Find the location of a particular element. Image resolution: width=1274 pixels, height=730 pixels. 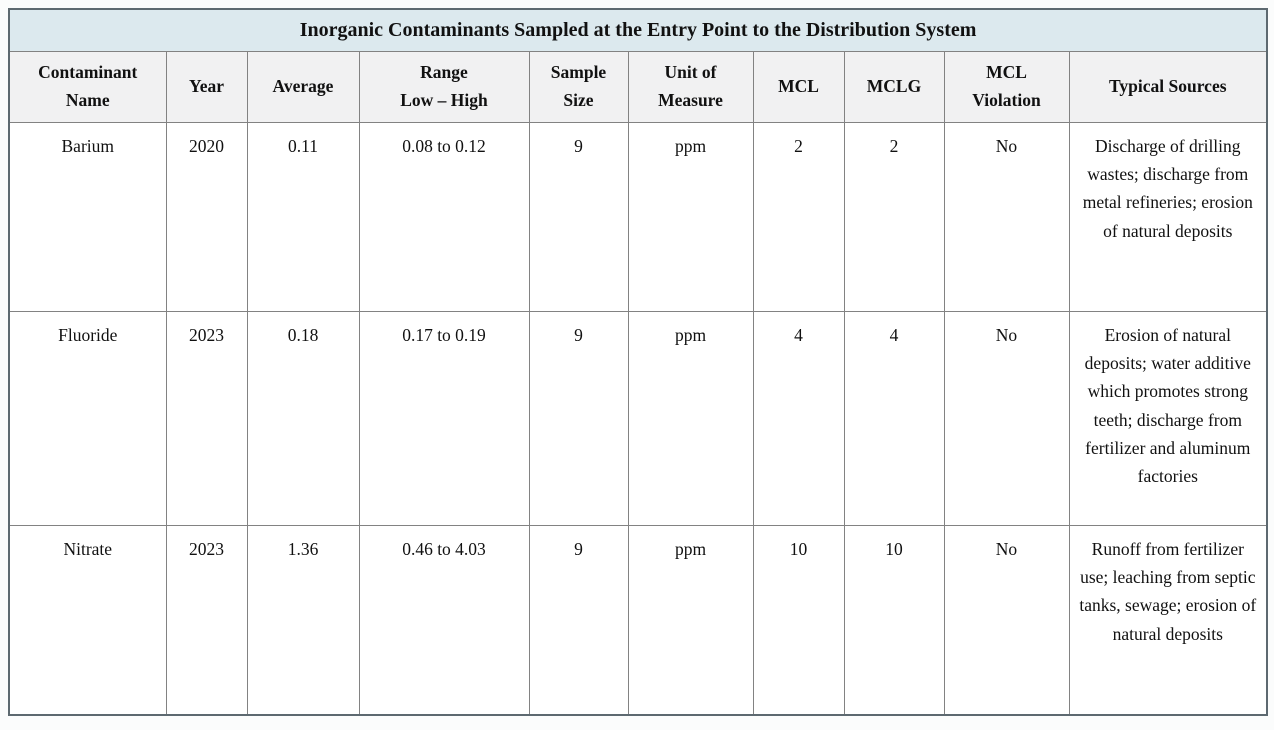

cell-mcl: 2 is located at coordinates (798, 216).